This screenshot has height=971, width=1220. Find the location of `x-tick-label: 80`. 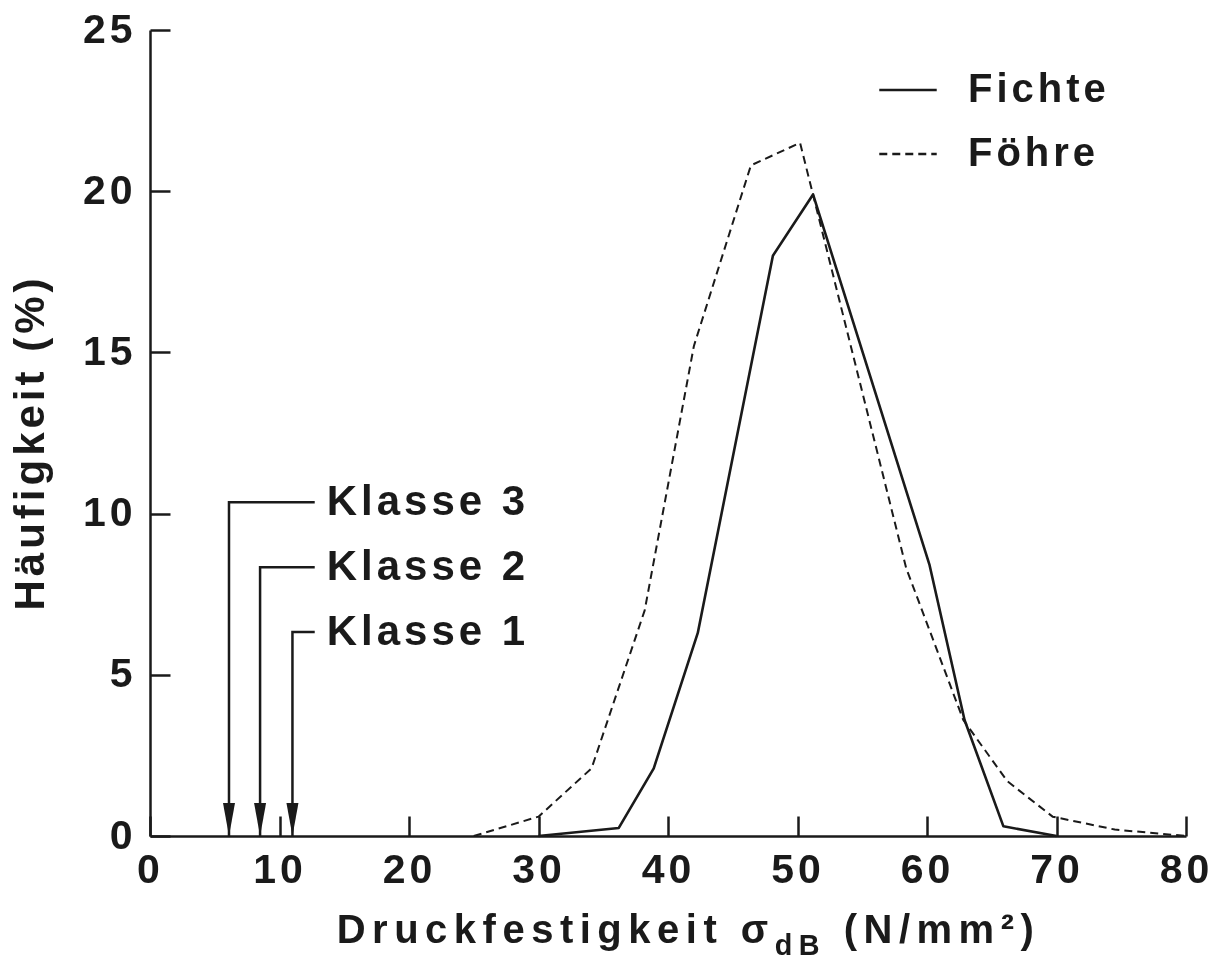

x-tick-label: 80 is located at coordinates (1186, 868).